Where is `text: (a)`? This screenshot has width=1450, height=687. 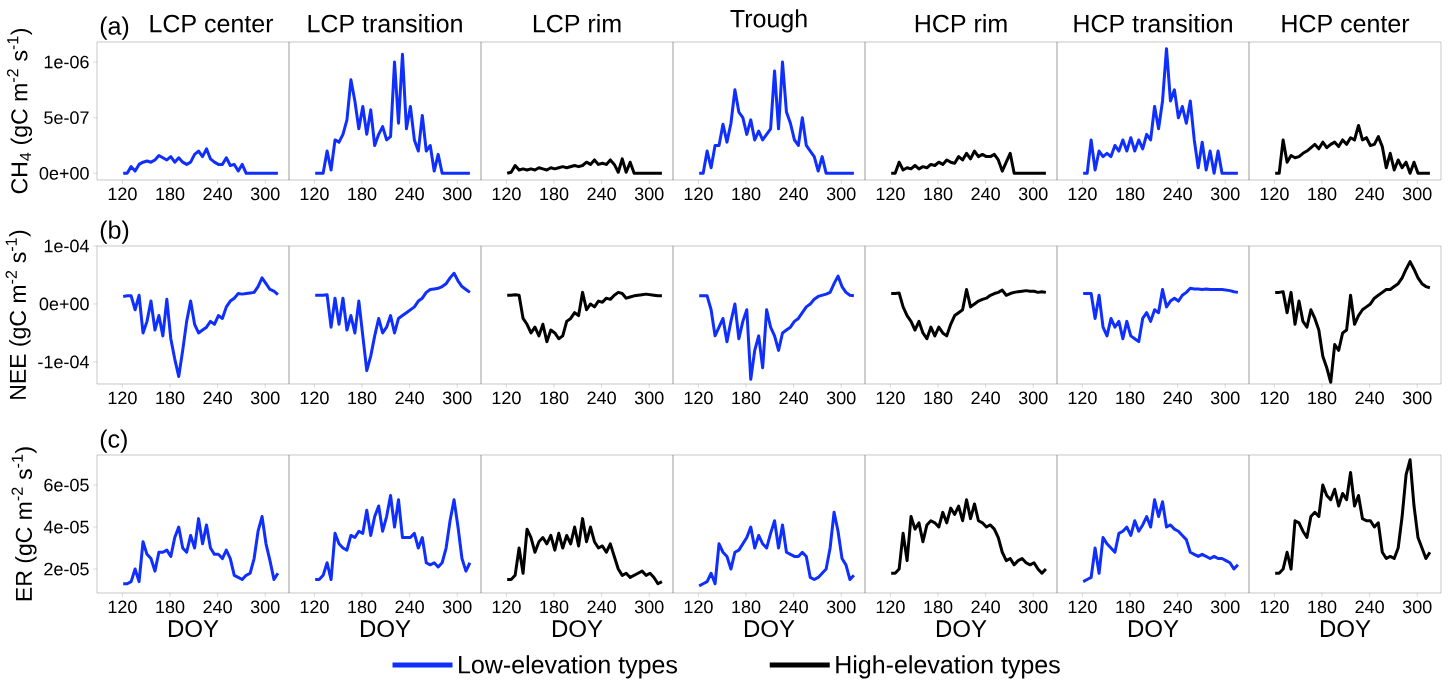 text: (a) is located at coordinates (114, 28).